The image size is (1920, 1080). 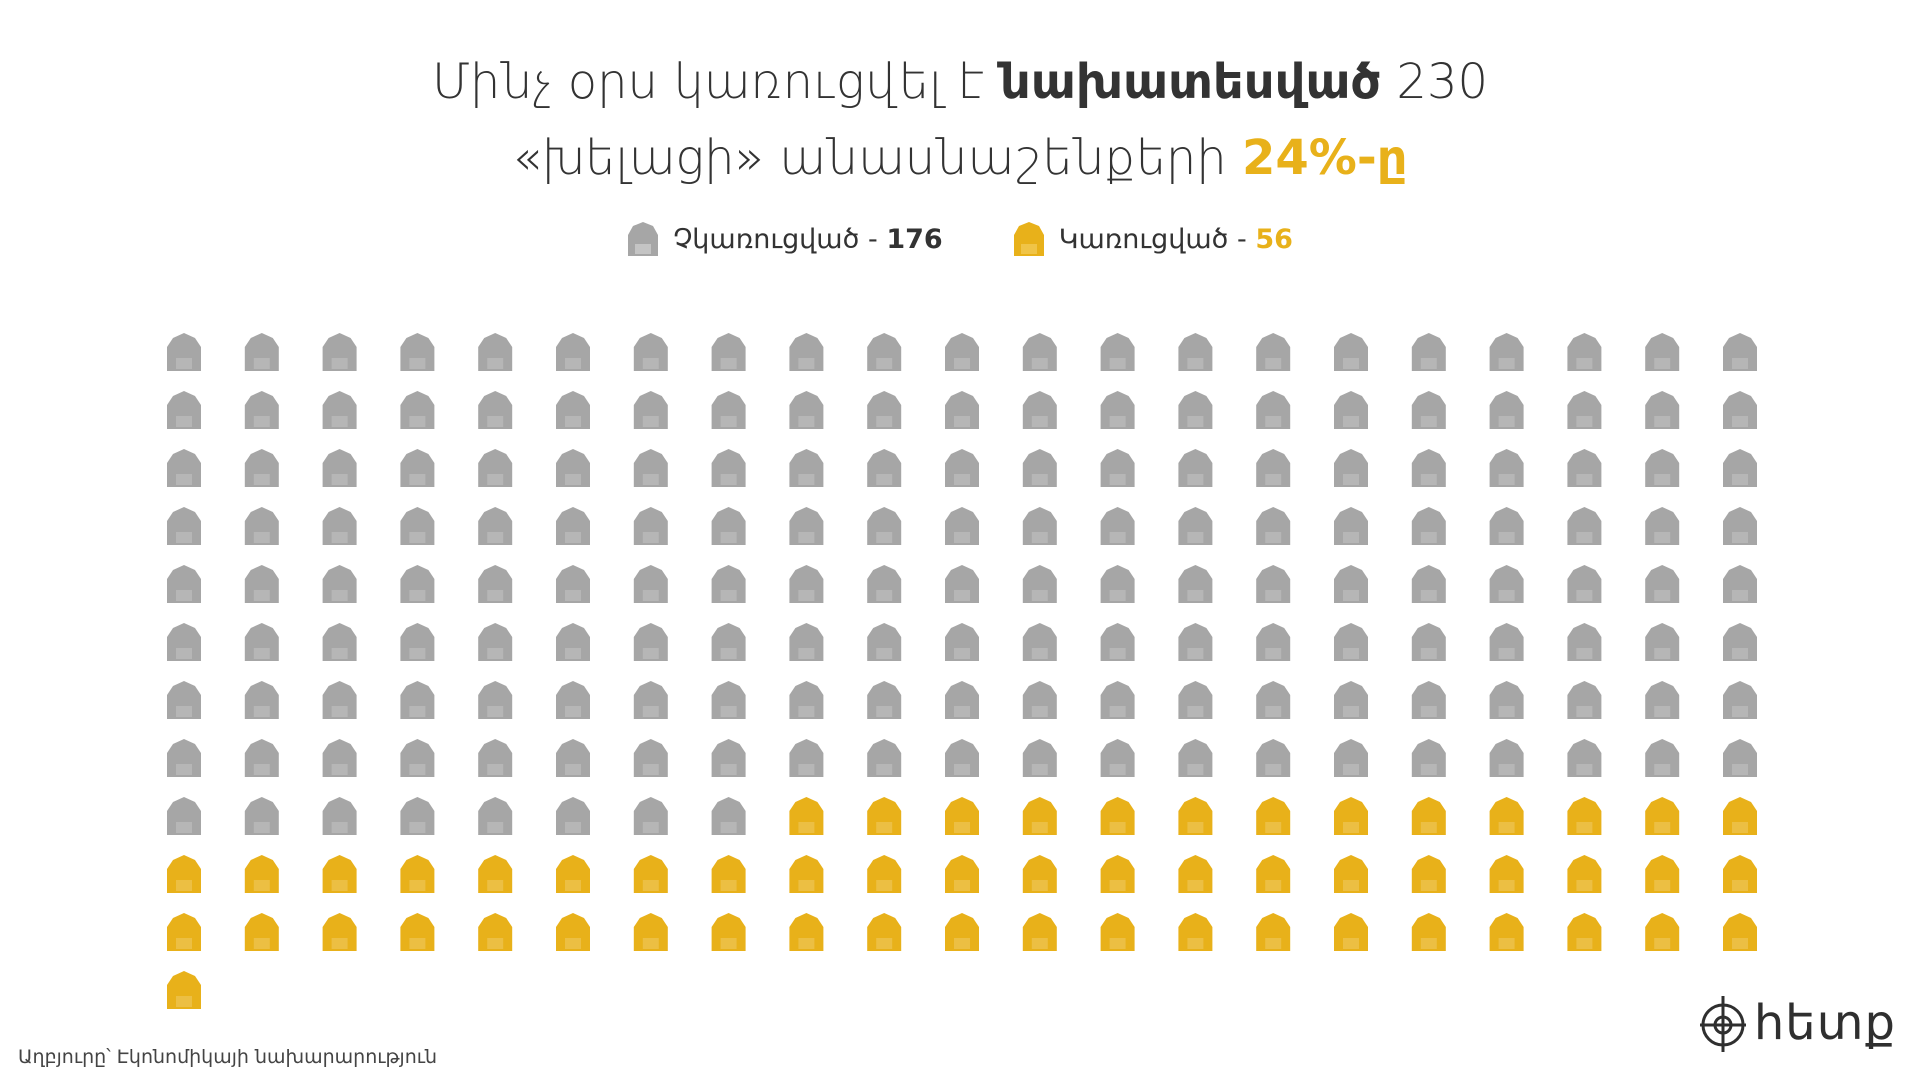 What do you see at coordinates (715, 82) in the screenshot?
I see `title-text: Մինչ օրս կառուցվել է` at bounding box center [715, 82].